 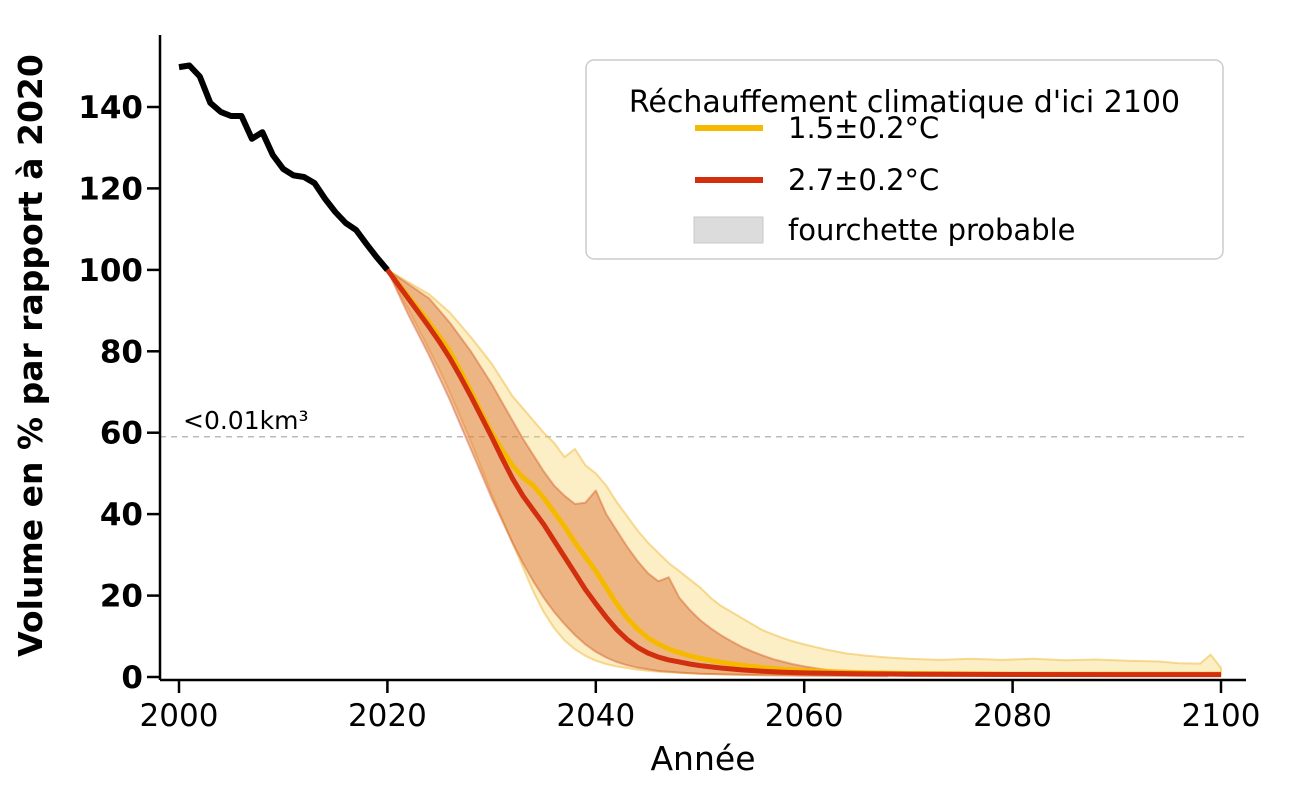 What do you see at coordinates (1012, 716) in the screenshot?
I see `x-tick-label: 2080` at bounding box center [1012, 716].